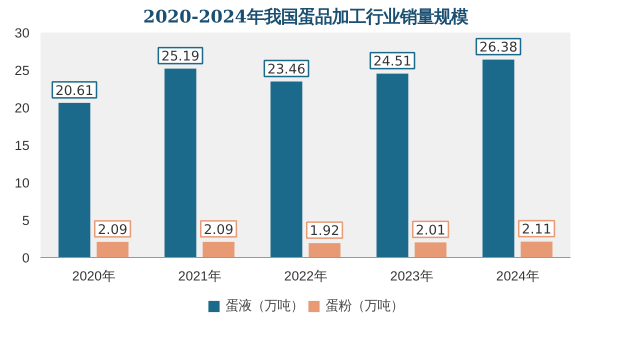 This screenshot has height=347, width=617. Describe the element at coordinates (365, 306) in the screenshot. I see `legend-label: 蛋粉（万吨）` at that location.